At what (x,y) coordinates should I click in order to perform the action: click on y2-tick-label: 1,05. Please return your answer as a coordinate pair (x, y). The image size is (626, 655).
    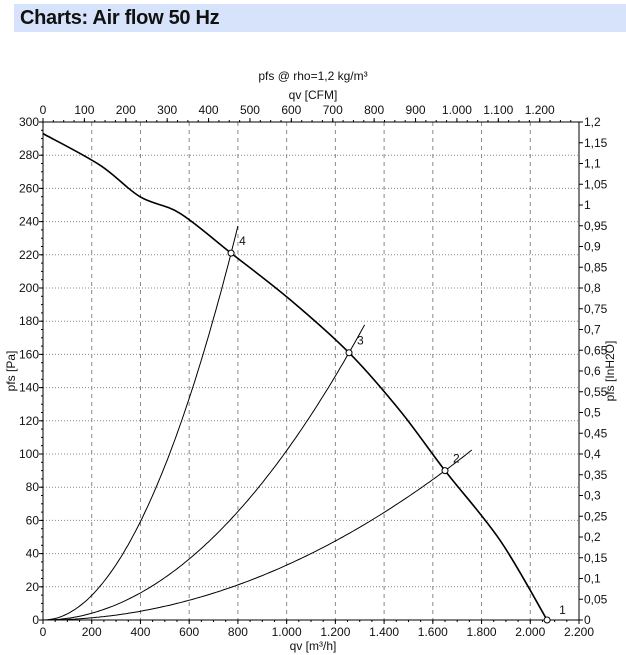
    Looking at the image, I should click on (596, 184).